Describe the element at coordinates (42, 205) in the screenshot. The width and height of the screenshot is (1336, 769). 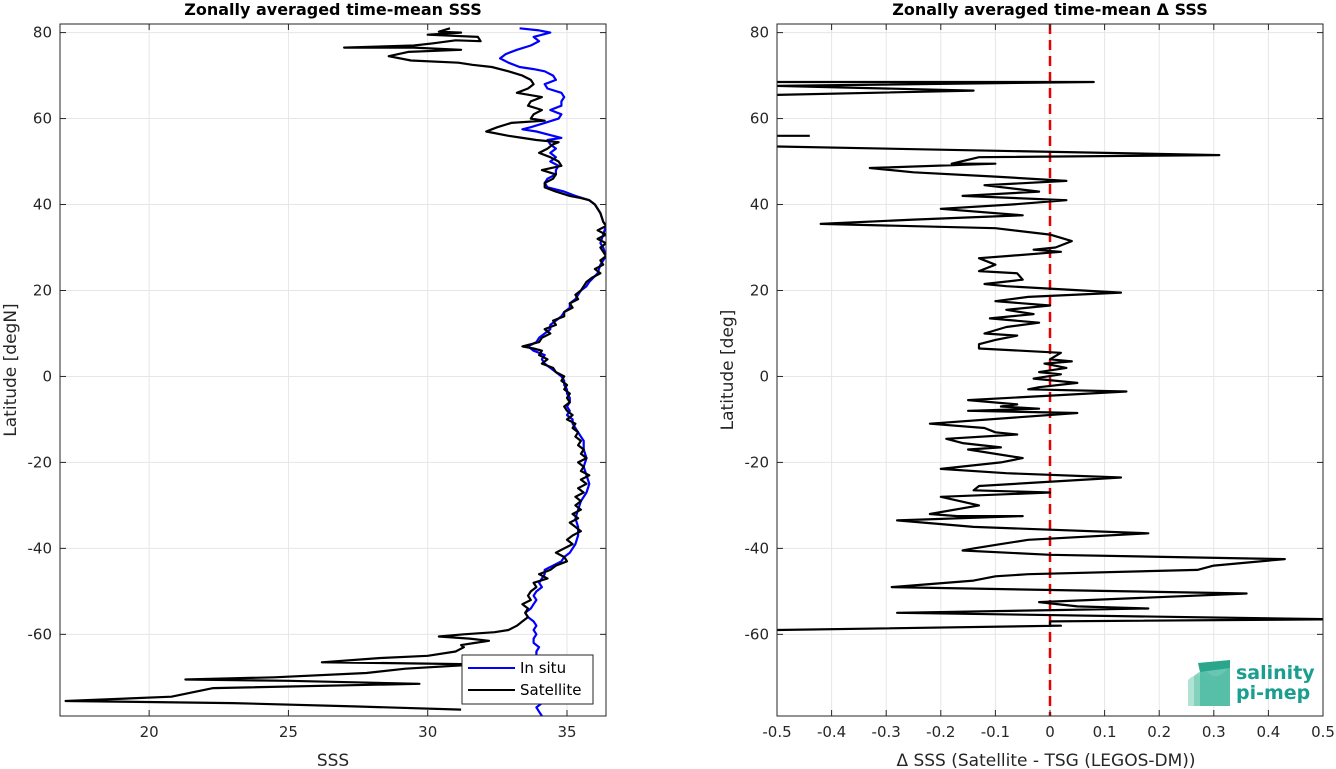
I see `sss-y-tick-label: 40` at that location.